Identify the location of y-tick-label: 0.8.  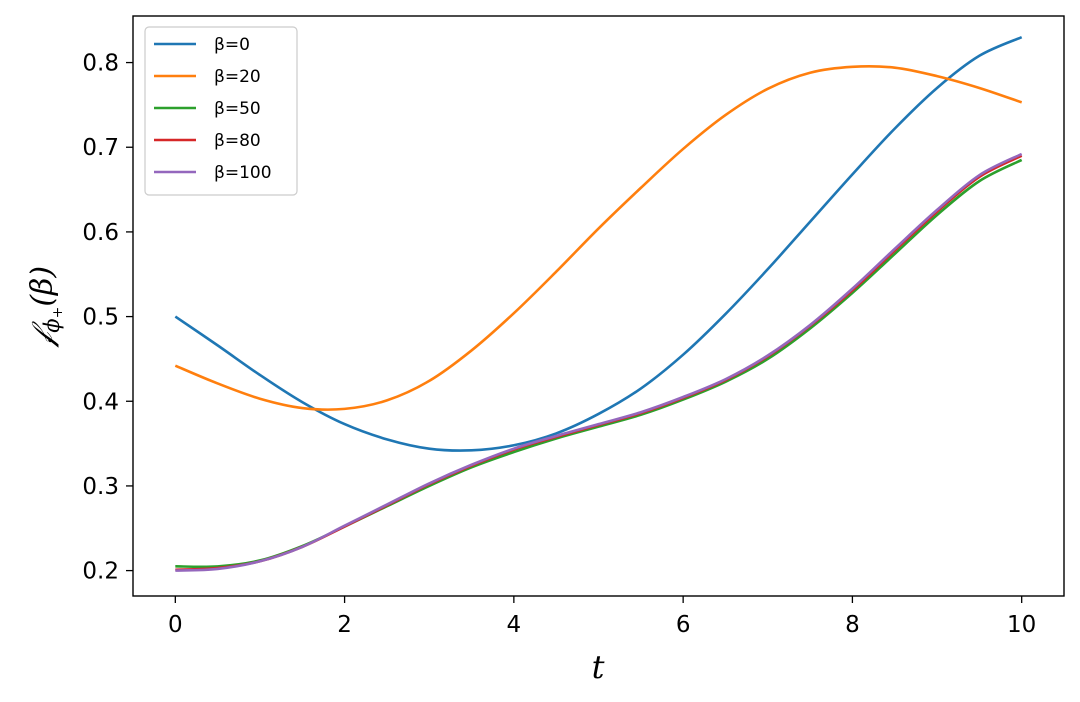
(100, 64).